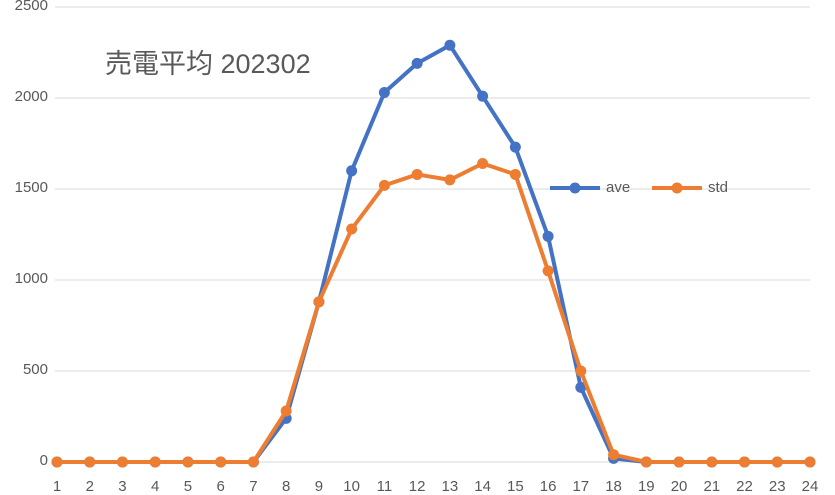 The height and width of the screenshot is (495, 835). I want to click on x-tick-label: 8, so click(286, 486).